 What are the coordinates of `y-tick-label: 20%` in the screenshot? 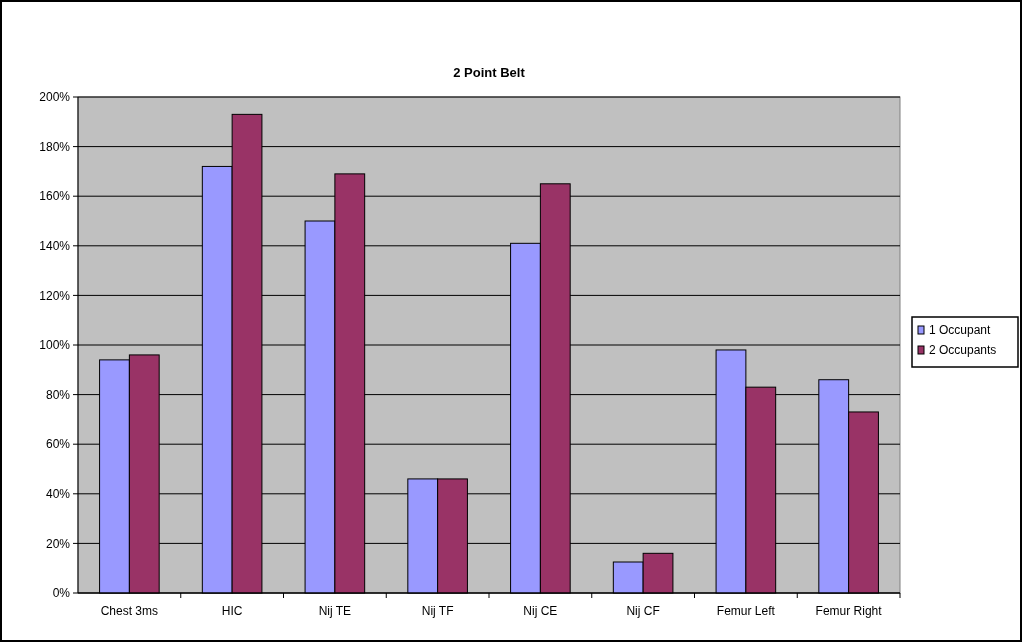 It's located at (58, 543).